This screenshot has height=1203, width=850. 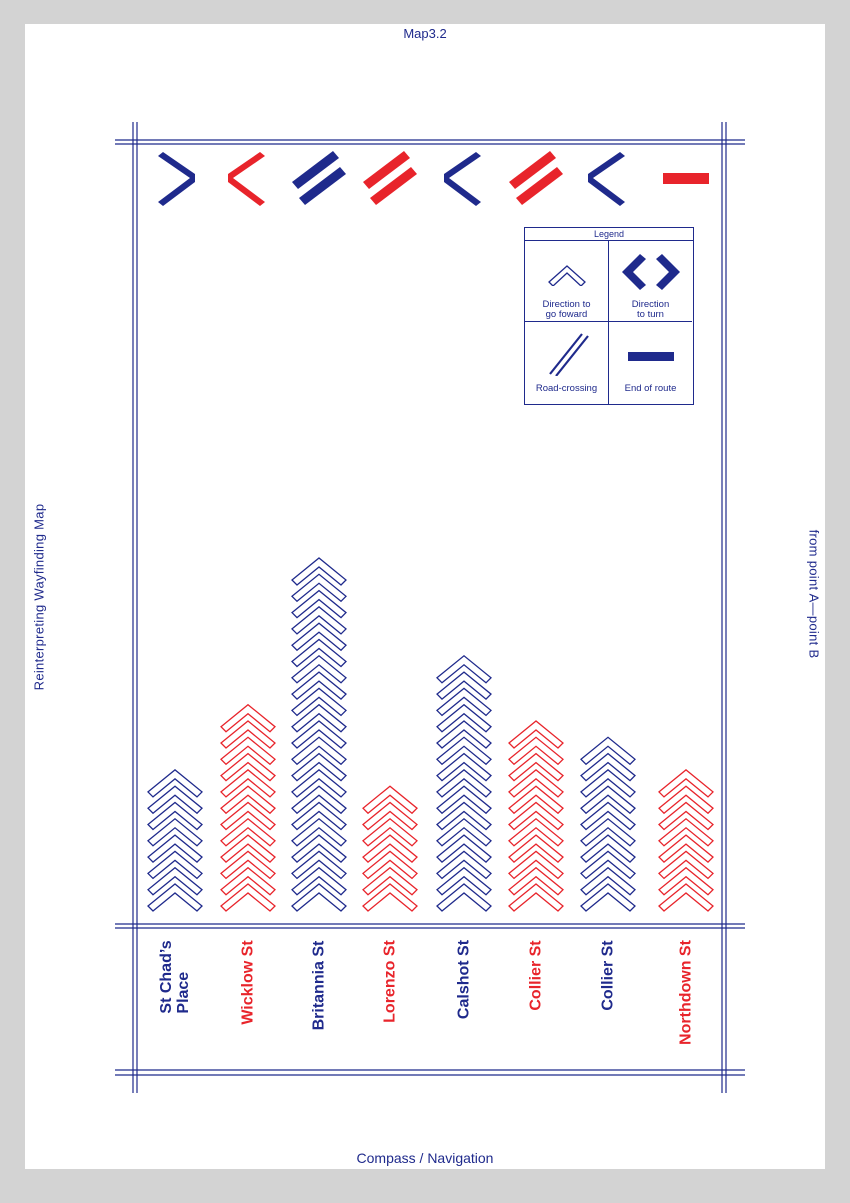 What do you see at coordinates (650, 363) in the screenshot?
I see `legend-item-end: End of route` at bounding box center [650, 363].